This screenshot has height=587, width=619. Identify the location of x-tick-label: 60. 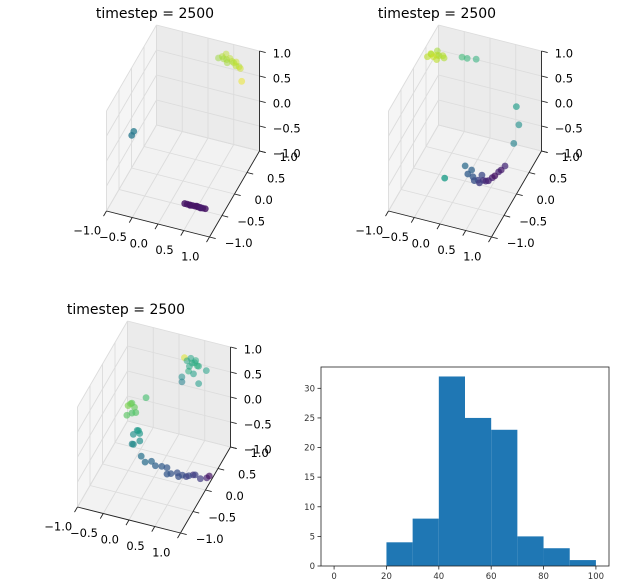
(491, 577).